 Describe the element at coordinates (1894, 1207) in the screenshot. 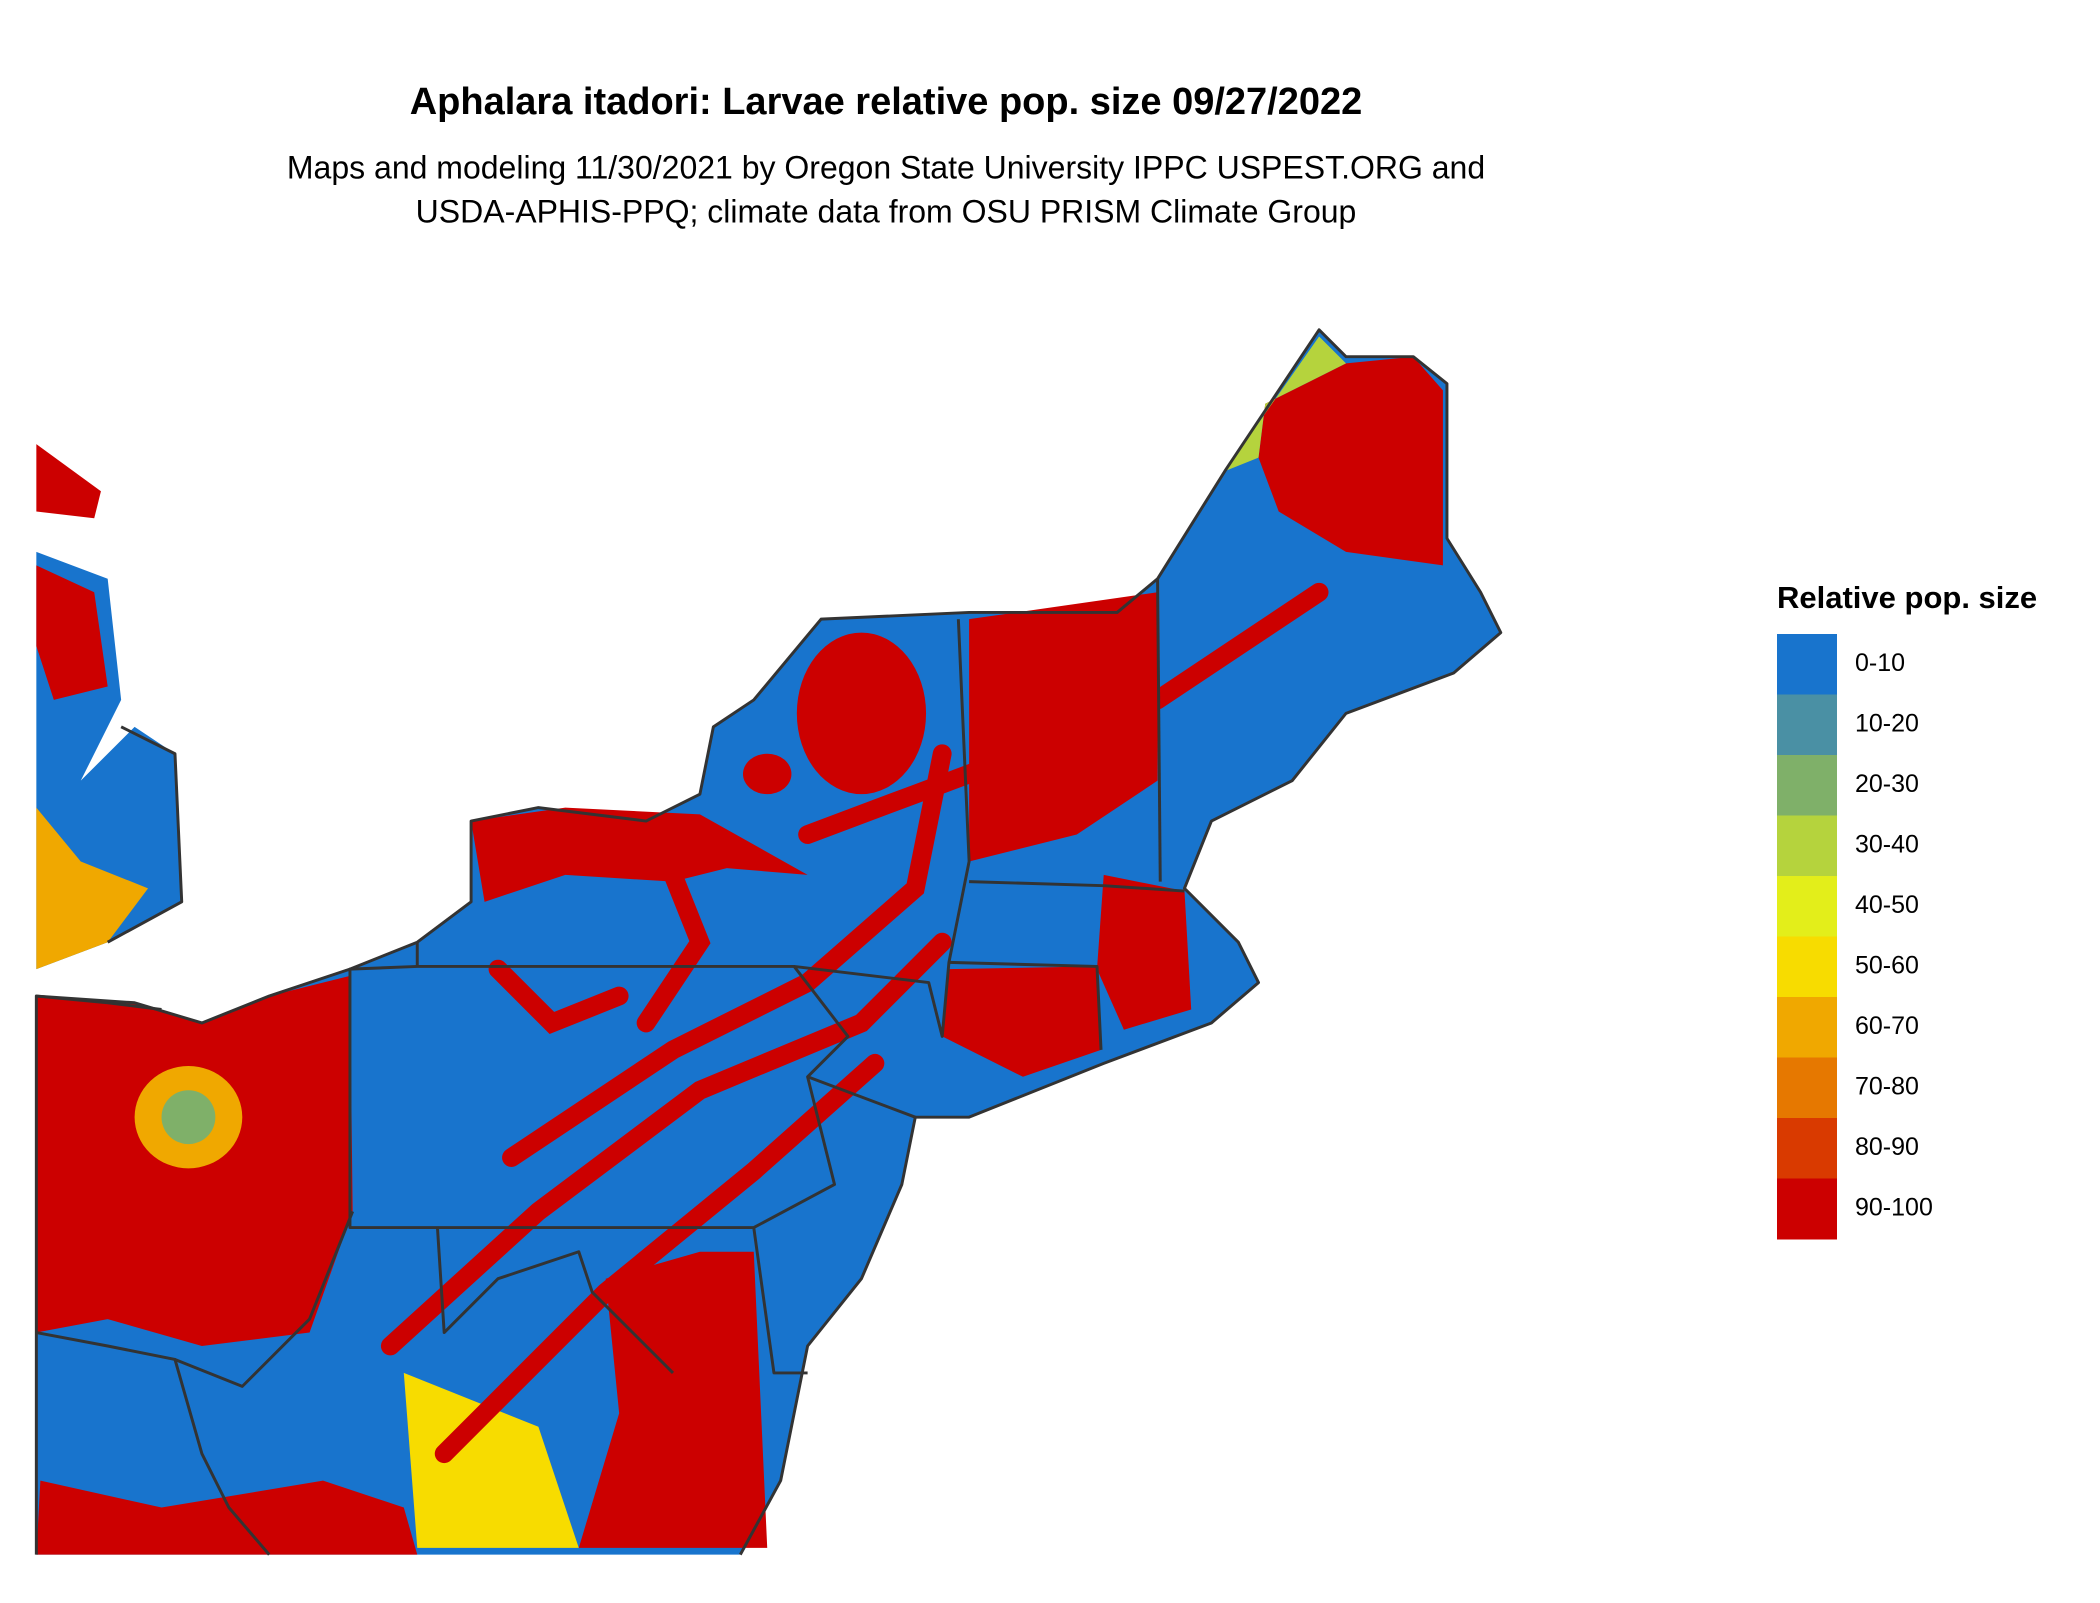

I see `legend-label: 90-100` at that location.